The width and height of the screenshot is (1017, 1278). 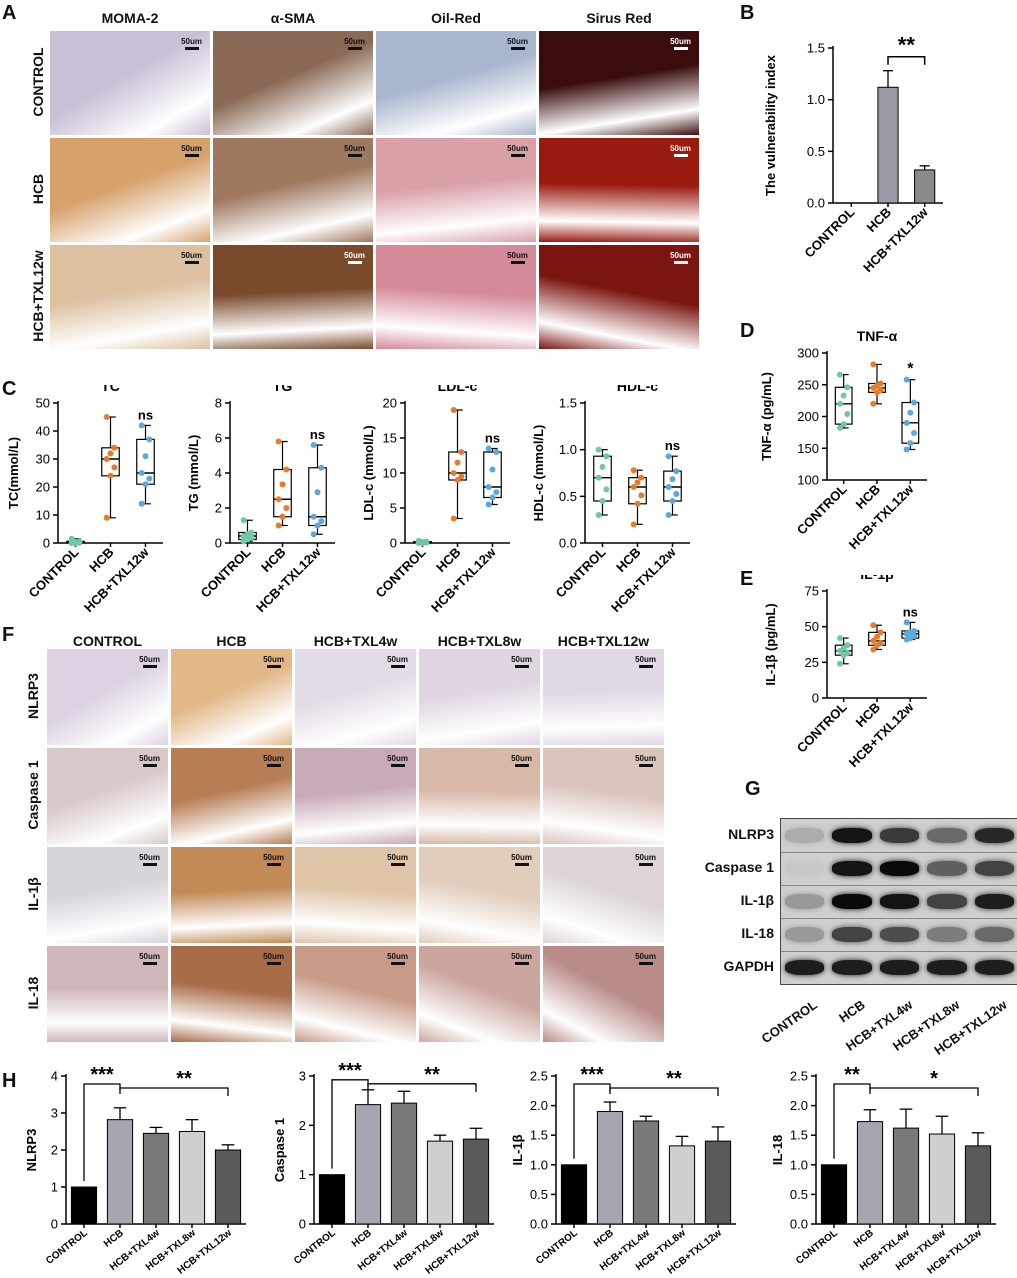 I want to click on y-axis-label: TC(mmol/L), so click(x=13, y=473).